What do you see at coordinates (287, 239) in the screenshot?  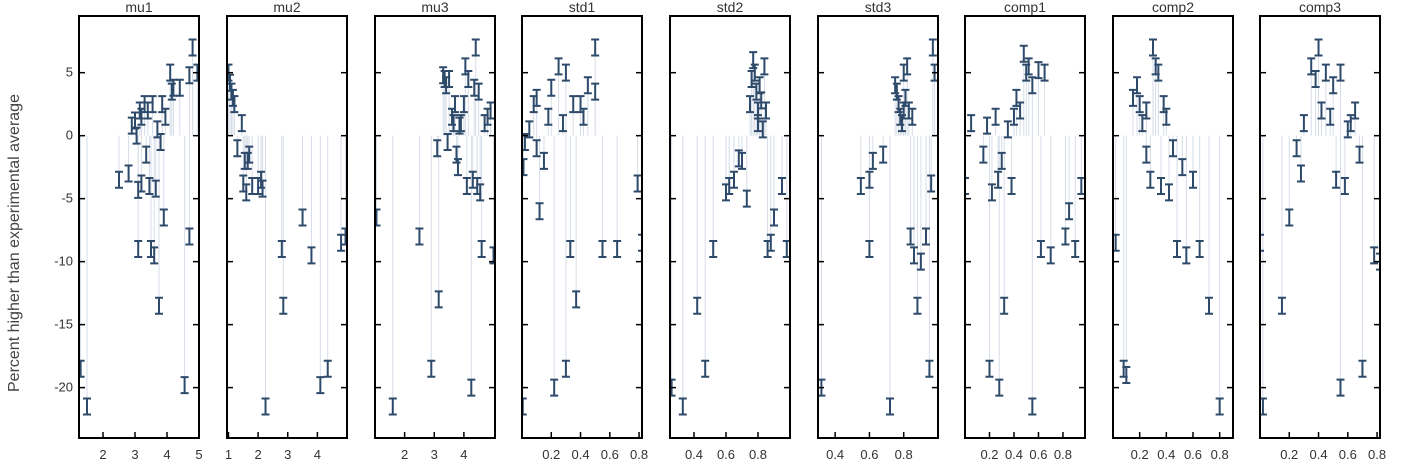 I see `markers-mu2` at bounding box center [287, 239].